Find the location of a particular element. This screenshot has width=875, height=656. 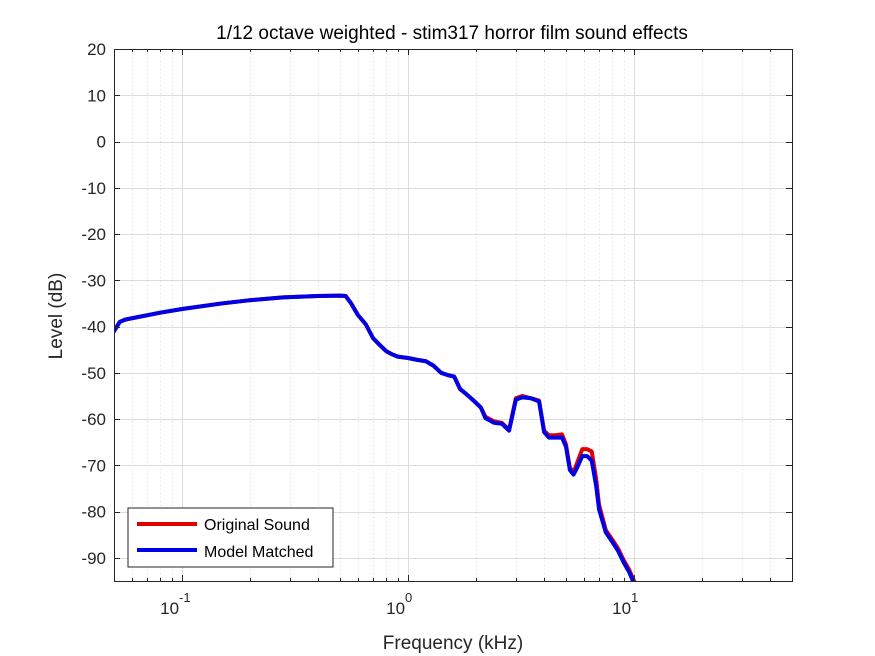

y-tick-label: 20 is located at coordinates (96, 49).